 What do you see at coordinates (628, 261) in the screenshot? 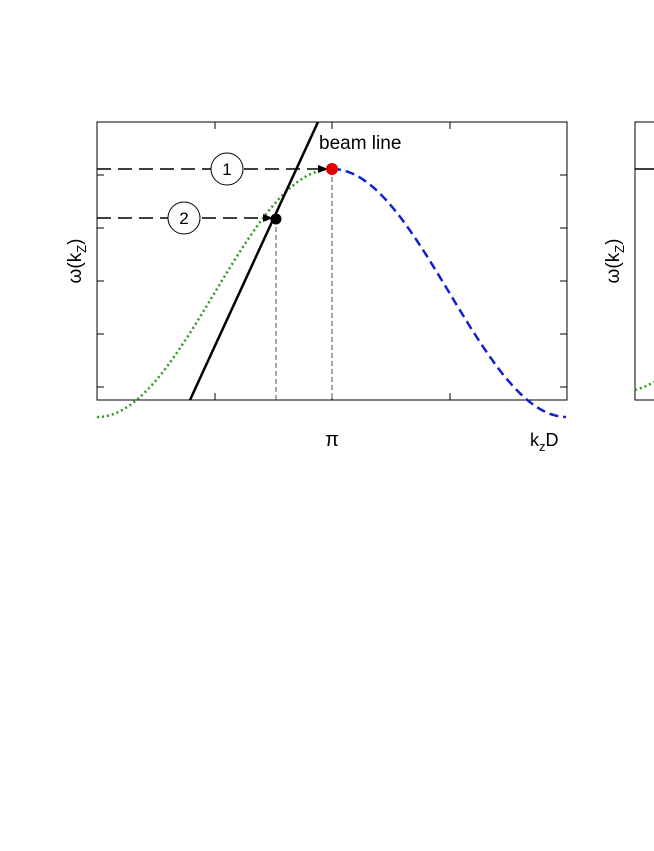
I see `panel-2: ω(kZ)` at bounding box center [628, 261].